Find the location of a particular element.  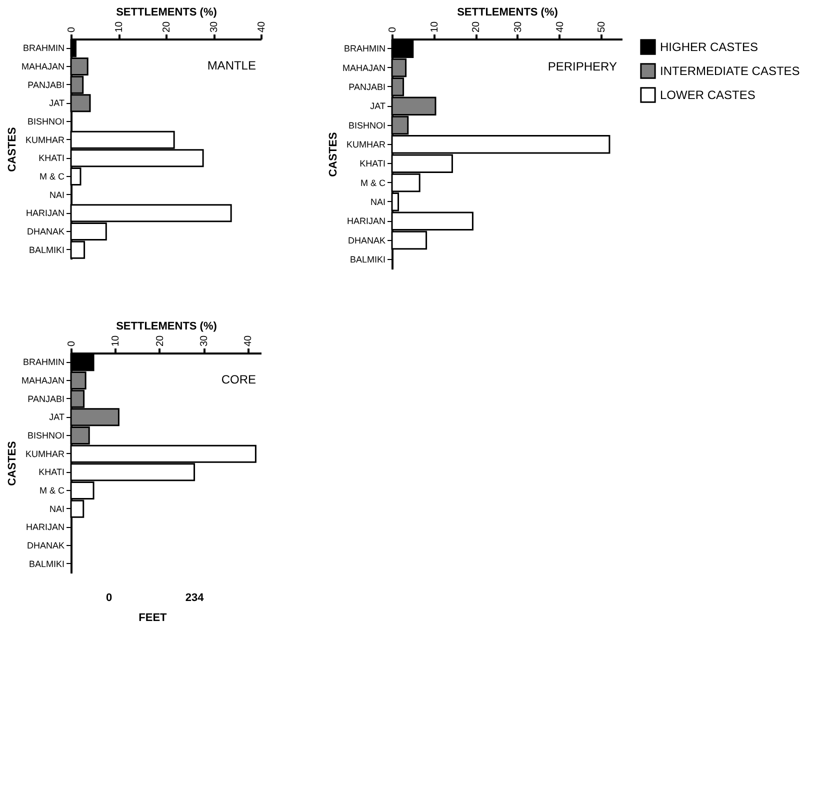

text: 234 is located at coordinates (195, 598).